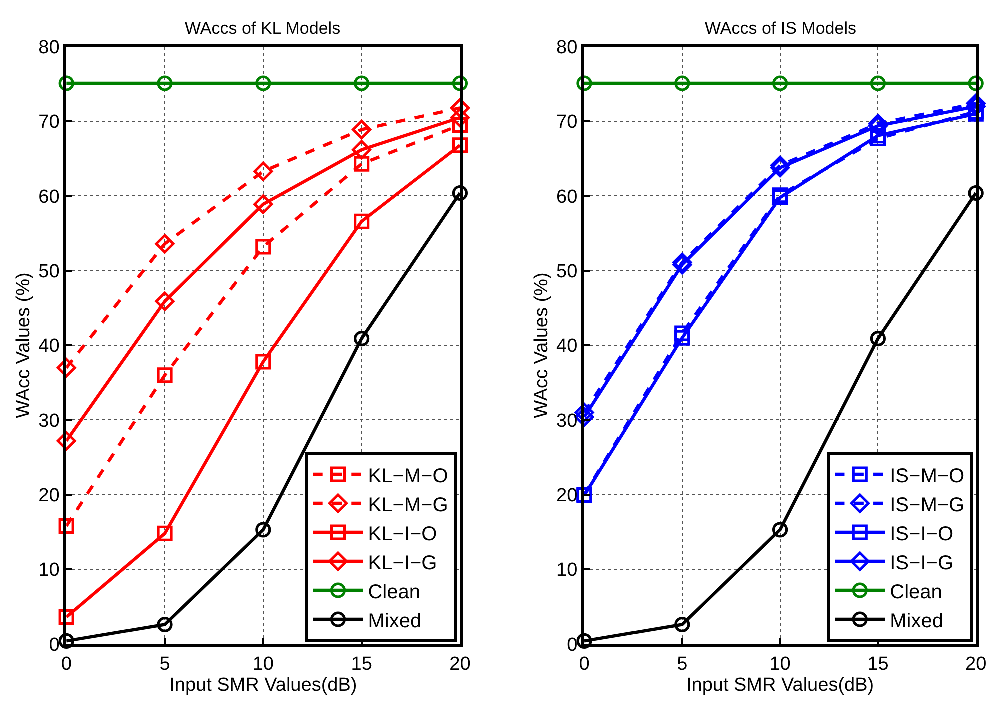  What do you see at coordinates (927, 505) in the screenshot?
I see `legend-label: IS−M−G` at bounding box center [927, 505].